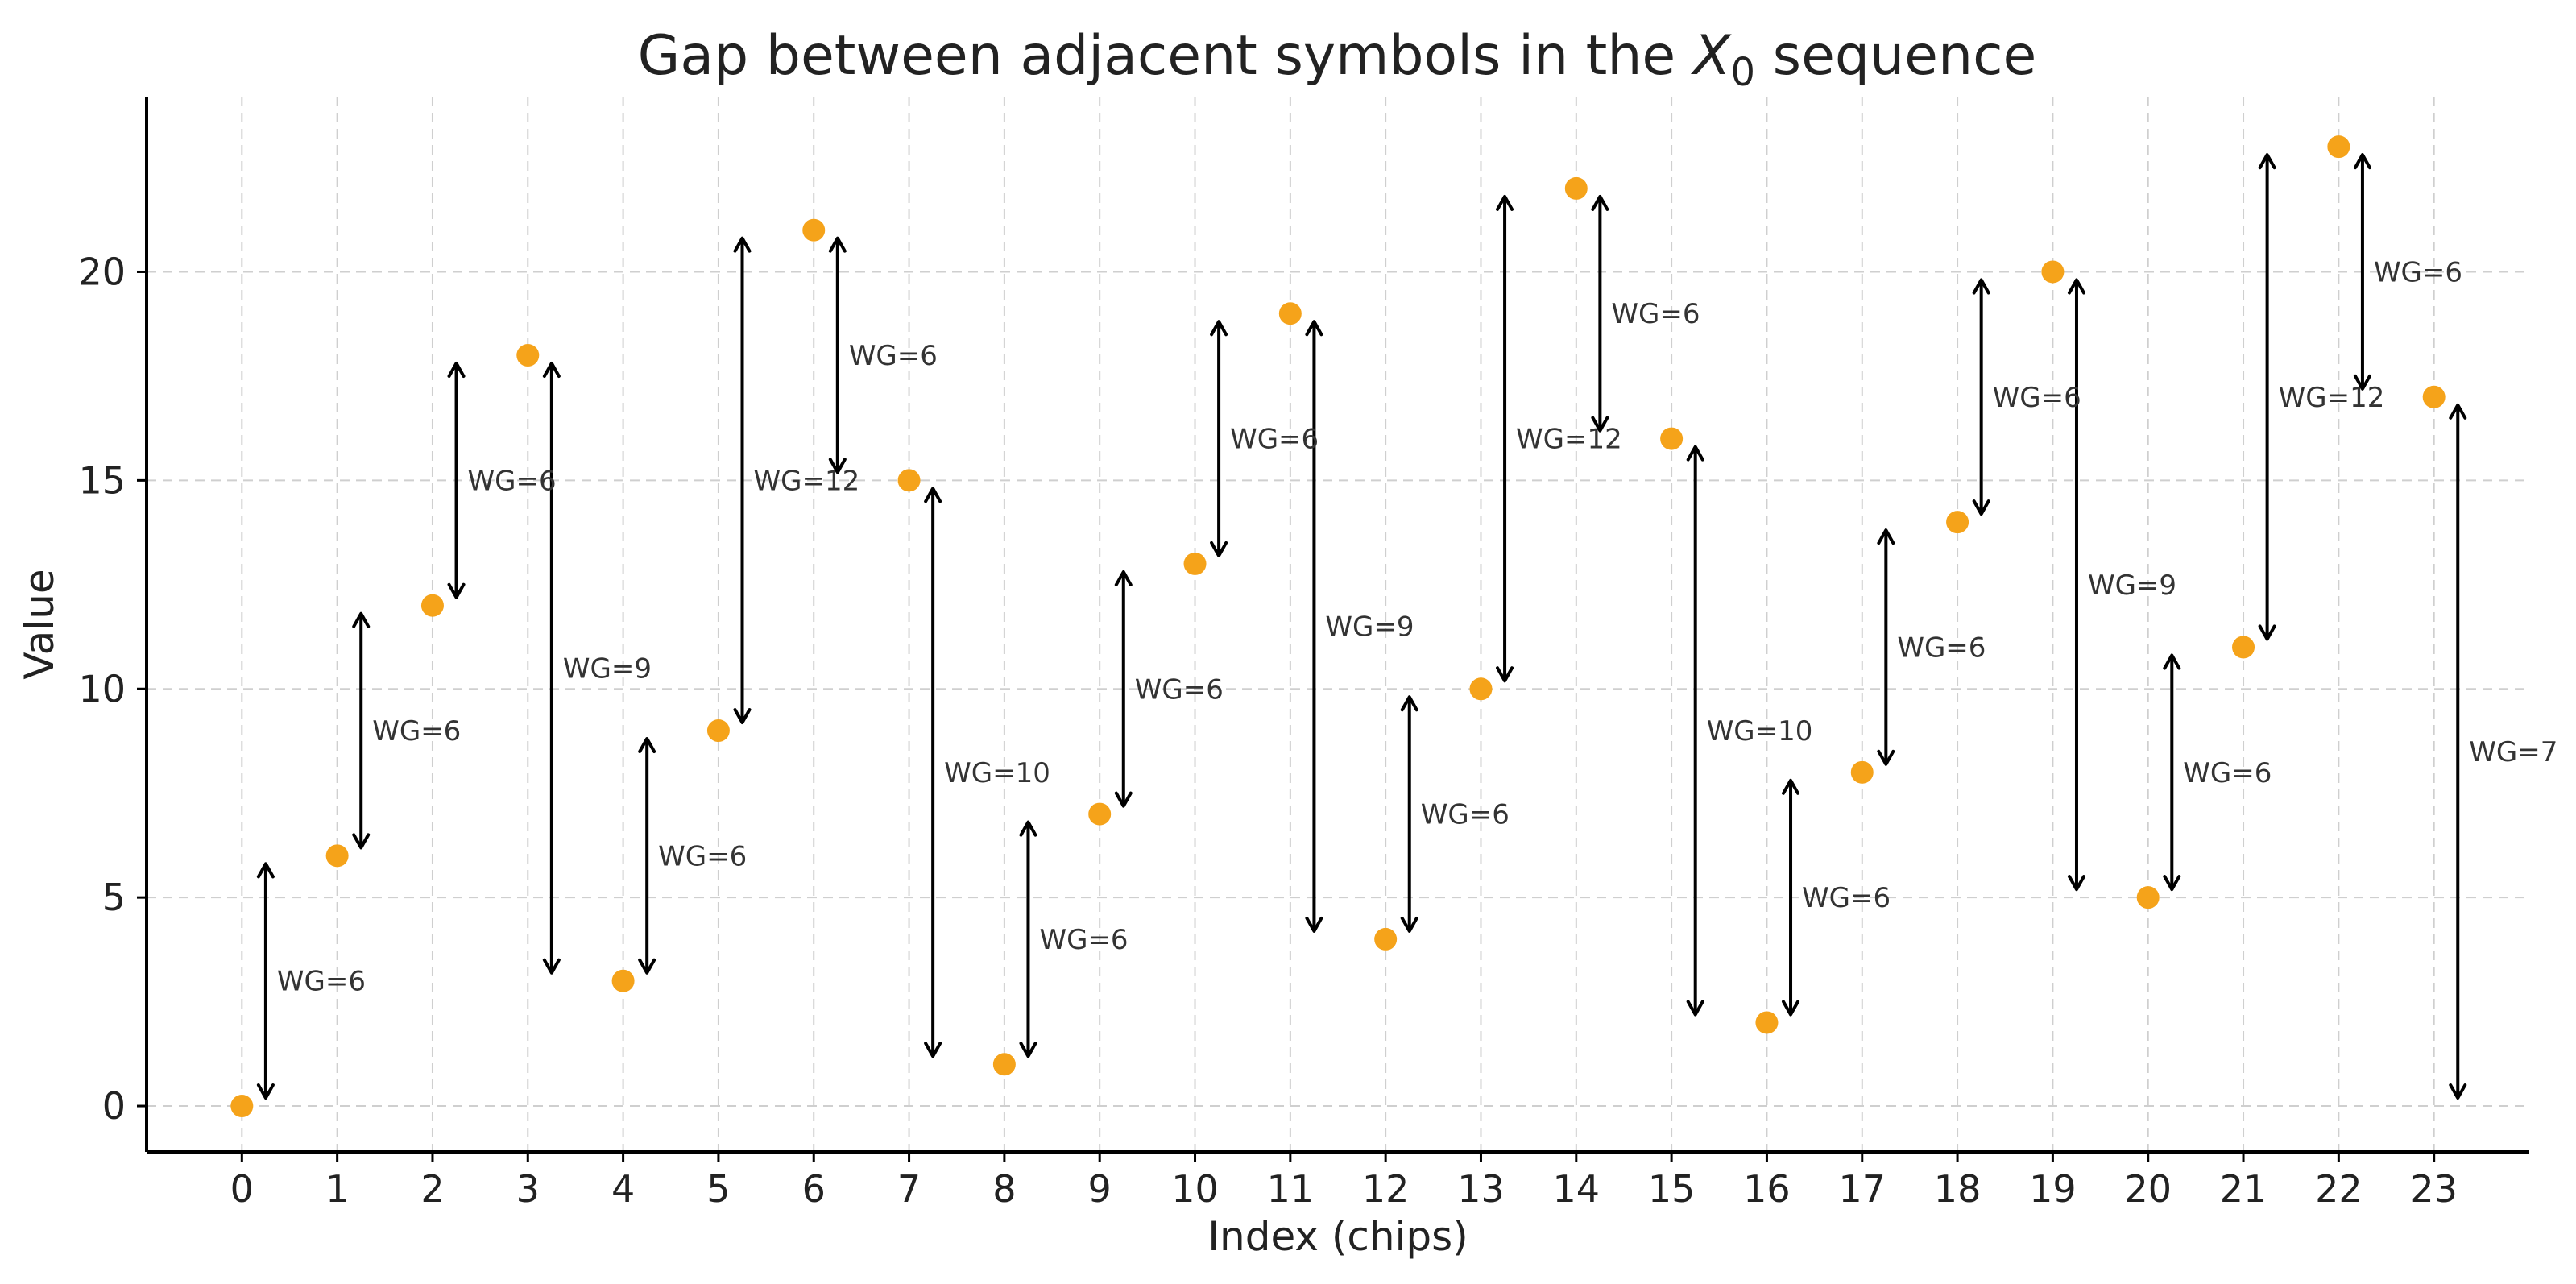 This screenshot has width=2576, height=1284. I want to click on y-tick-label: 10, so click(102, 689).